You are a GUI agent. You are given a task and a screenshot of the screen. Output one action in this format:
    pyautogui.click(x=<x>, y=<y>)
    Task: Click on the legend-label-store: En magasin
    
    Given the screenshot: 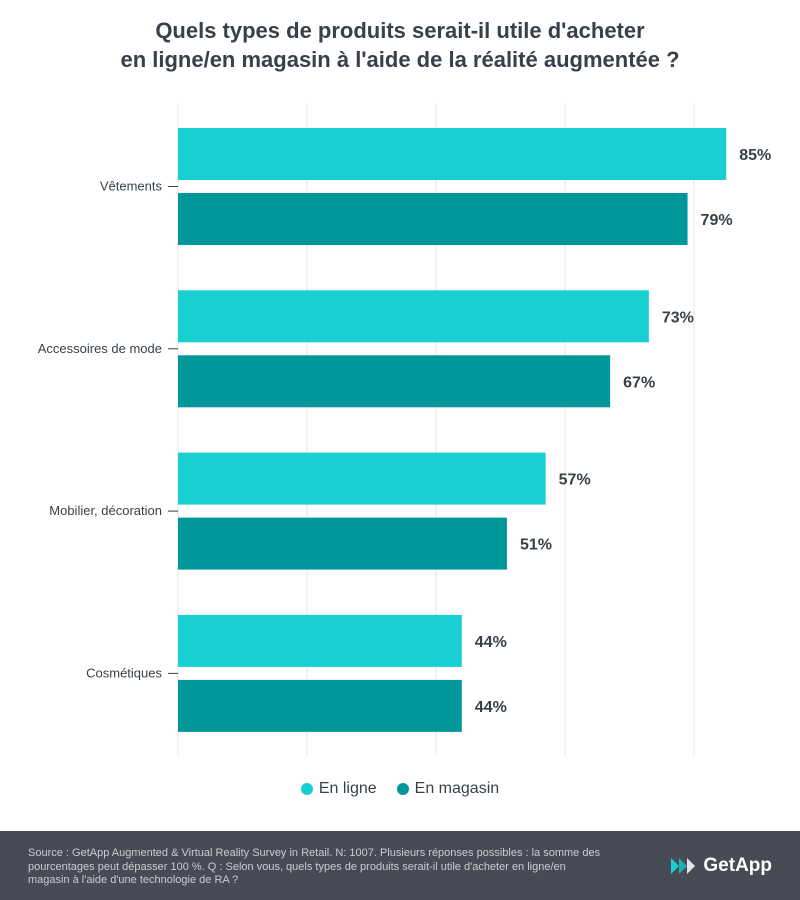 What is the action you would take?
    pyautogui.click(x=457, y=788)
    